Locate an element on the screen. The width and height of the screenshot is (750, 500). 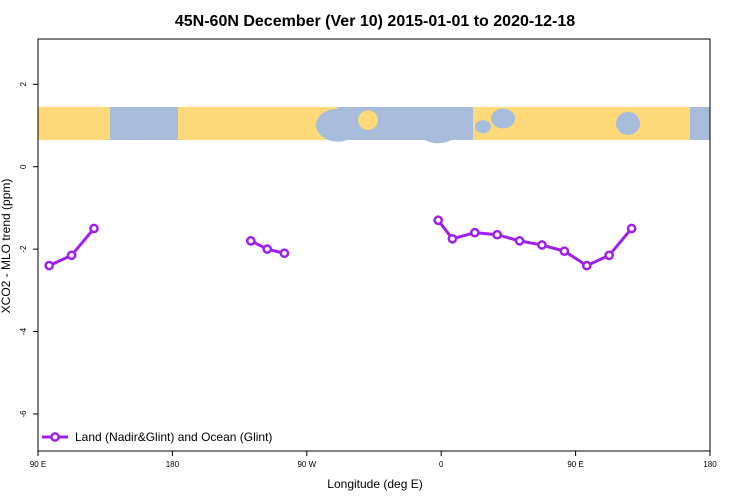
y-tick-label: -6 is located at coordinates (23, 414).